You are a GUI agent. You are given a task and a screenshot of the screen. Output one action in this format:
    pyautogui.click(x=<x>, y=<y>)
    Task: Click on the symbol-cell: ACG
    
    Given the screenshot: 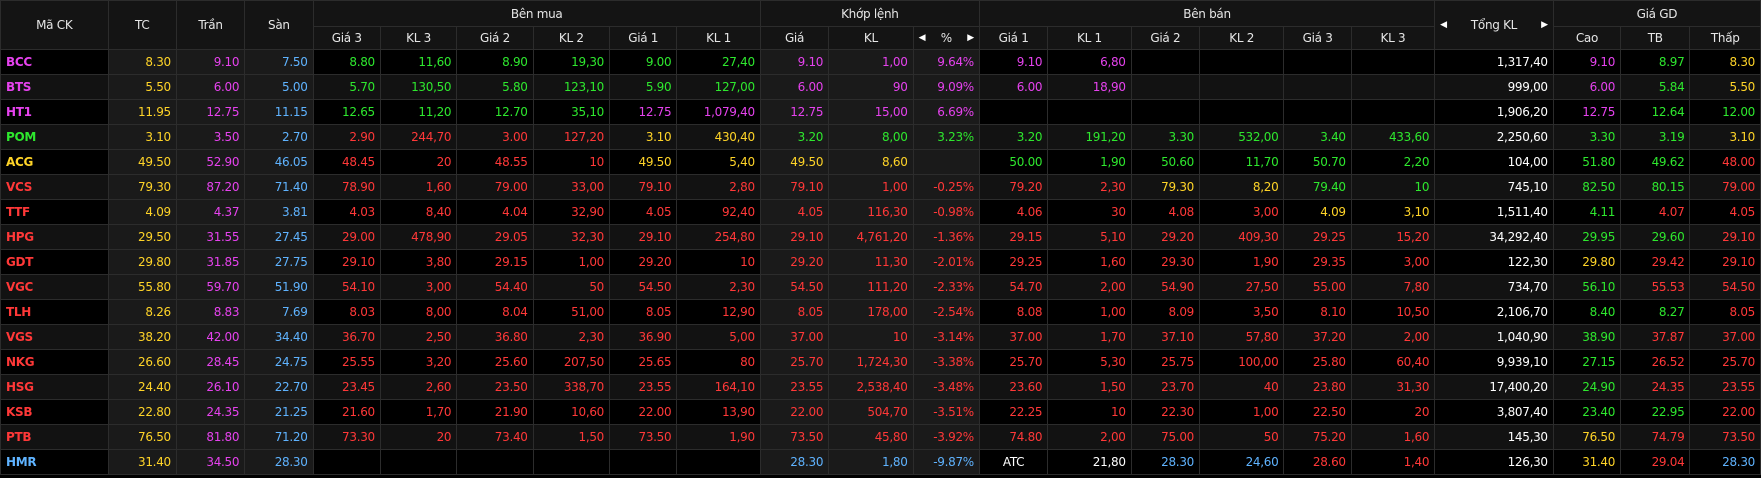 What is the action you would take?
    pyautogui.click(x=54, y=162)
    